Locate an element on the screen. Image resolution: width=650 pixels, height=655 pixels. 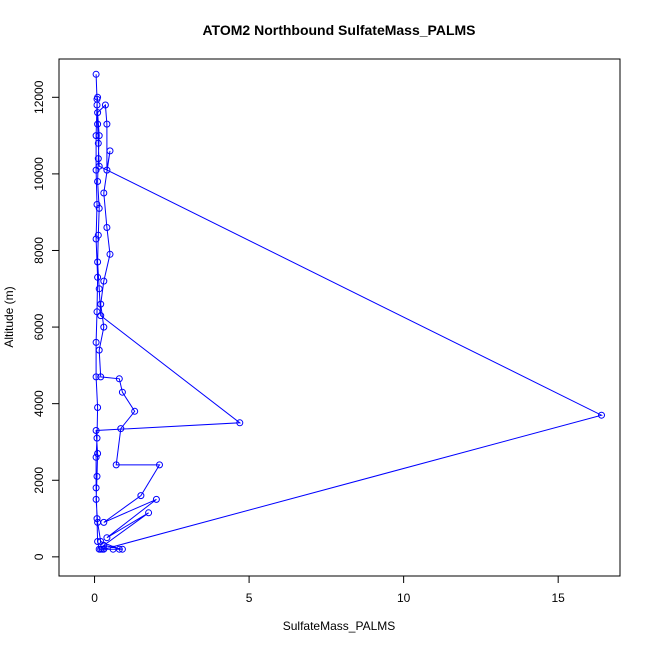
x-axis-label: SulfateMass_PALMS is located at coordinates (339, 626).